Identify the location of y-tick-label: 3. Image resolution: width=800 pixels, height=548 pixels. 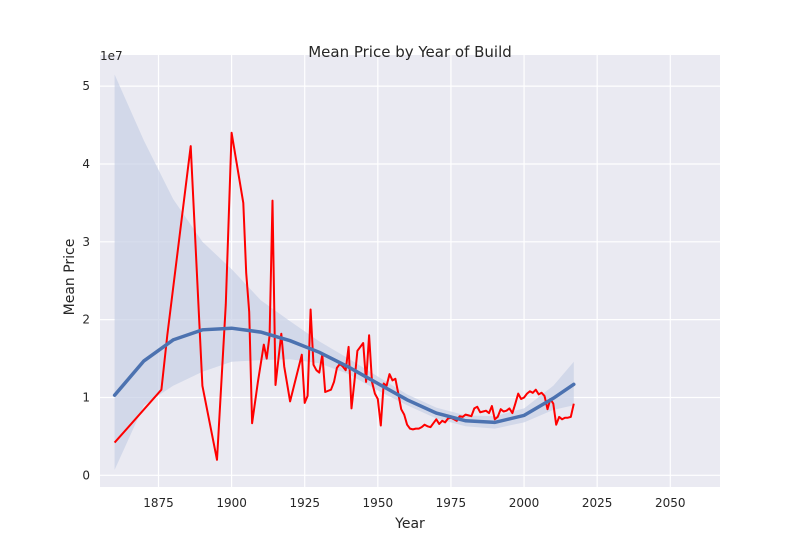
(86, 242).